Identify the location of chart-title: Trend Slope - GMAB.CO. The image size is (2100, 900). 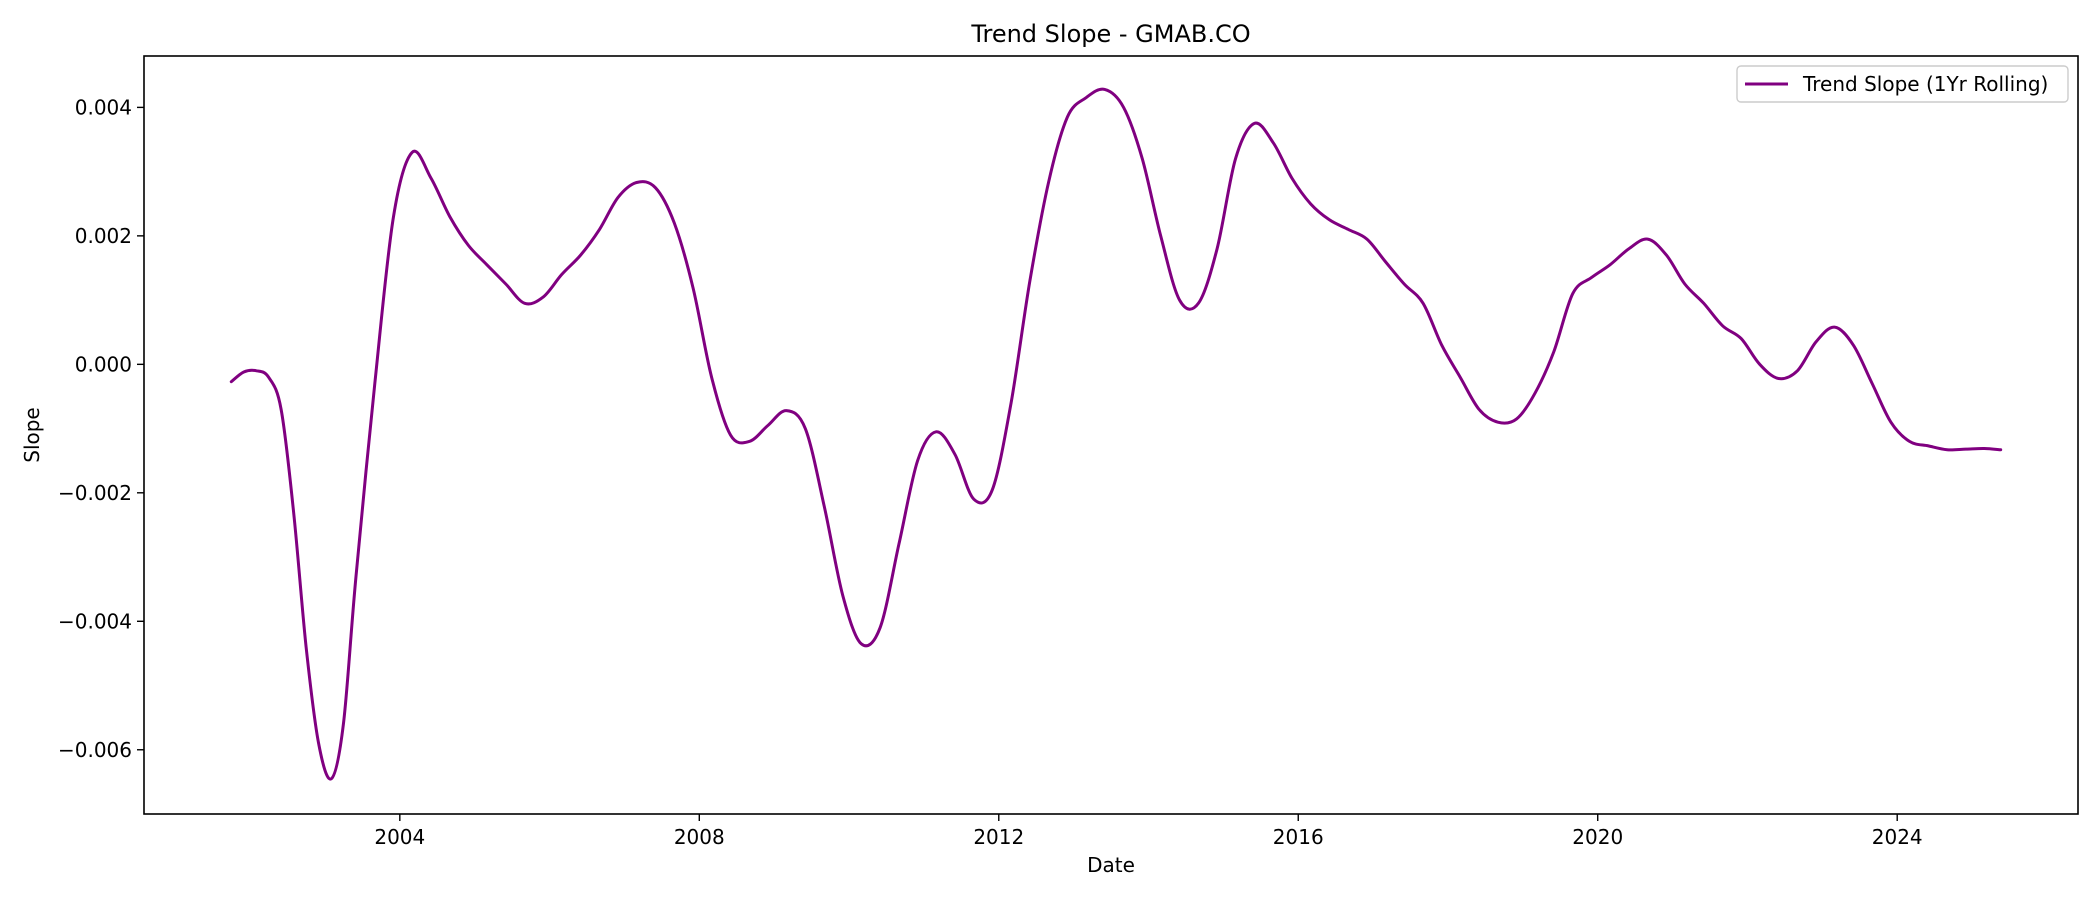
(1110, 34).